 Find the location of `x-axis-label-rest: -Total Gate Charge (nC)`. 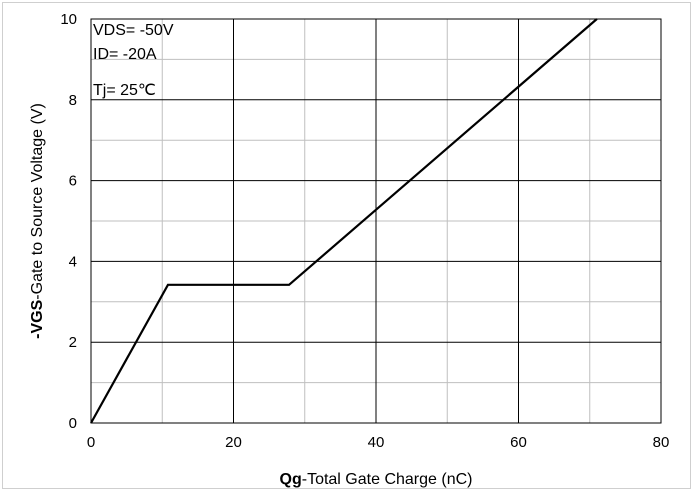

x-axis-label-rest: -Total Gate Charge (nC) is located at coordinates (387, 479).